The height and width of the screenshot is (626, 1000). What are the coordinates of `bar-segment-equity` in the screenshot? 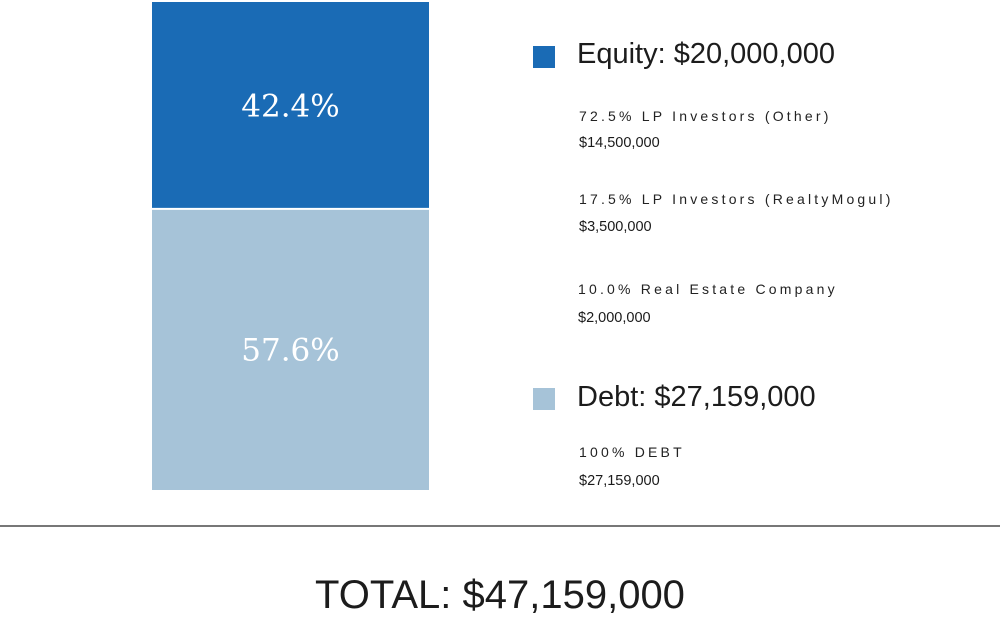 It's located at (290, 105).